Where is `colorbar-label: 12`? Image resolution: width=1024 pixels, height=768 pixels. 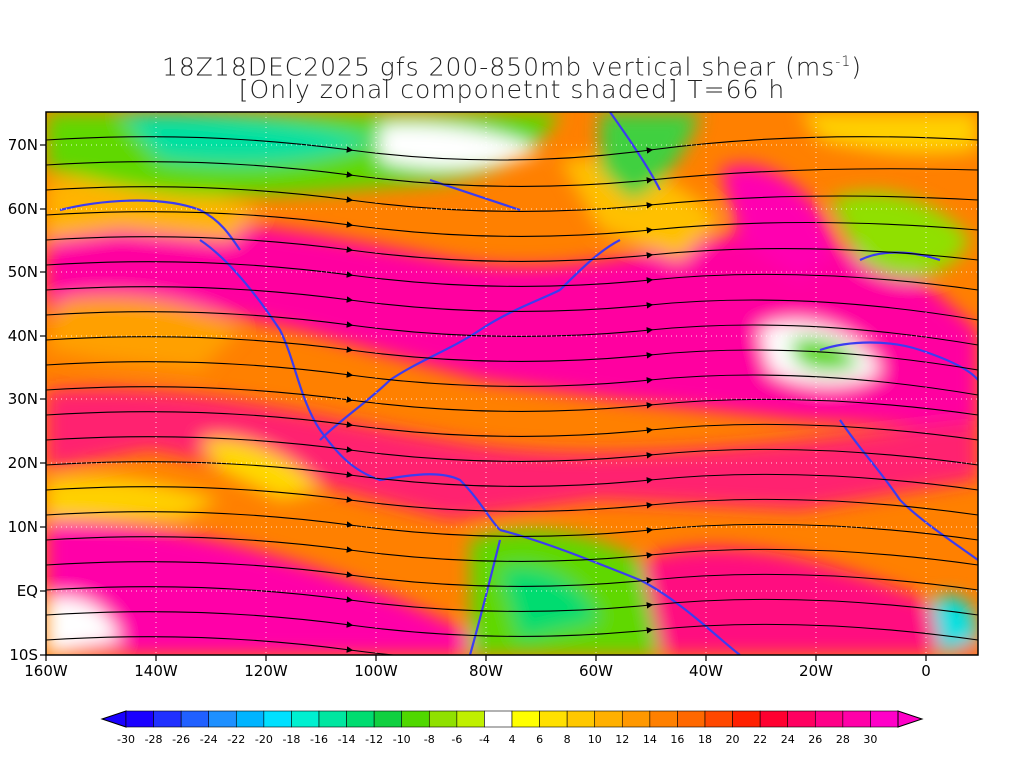 colorbar-label: 12 is located at coordinates (622, 739).